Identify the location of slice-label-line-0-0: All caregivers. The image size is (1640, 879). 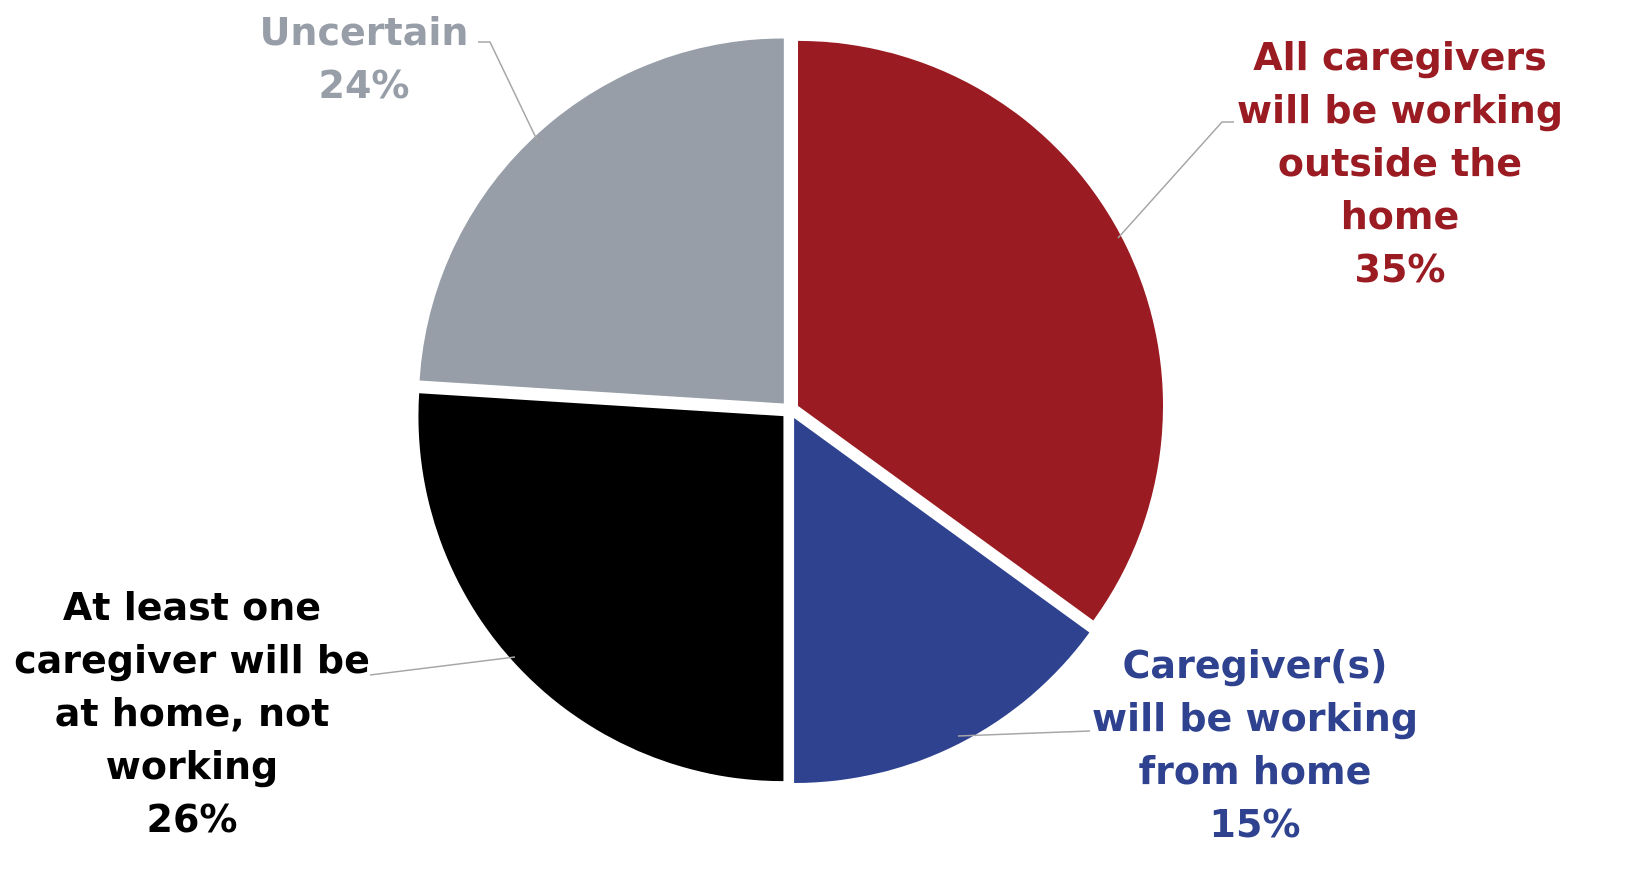
(1400, 57).